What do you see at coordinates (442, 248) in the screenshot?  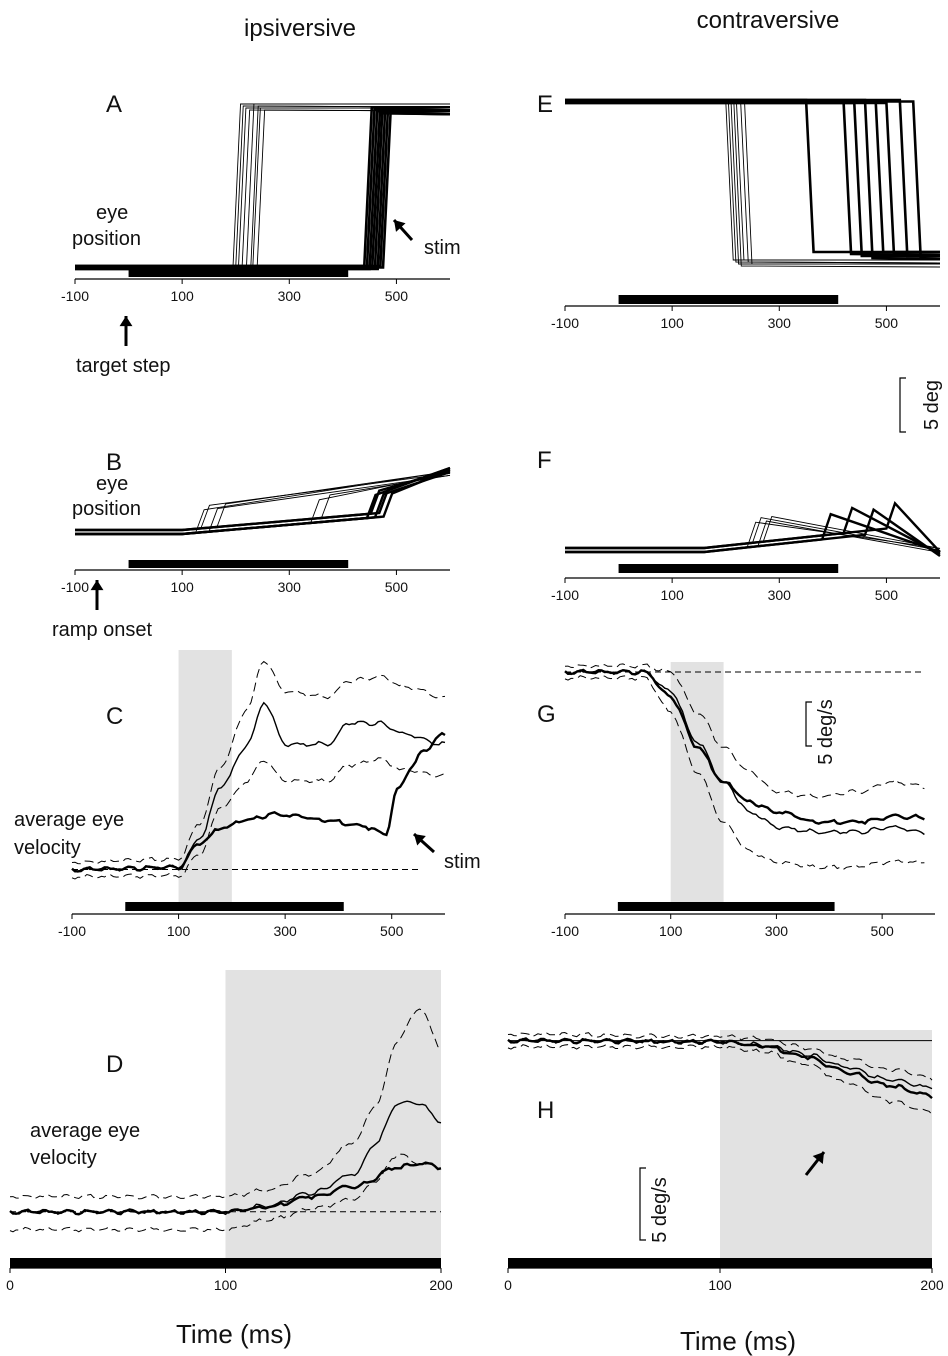 I see `panel-a-stim-label: stim` at bounding box center [442, 248].